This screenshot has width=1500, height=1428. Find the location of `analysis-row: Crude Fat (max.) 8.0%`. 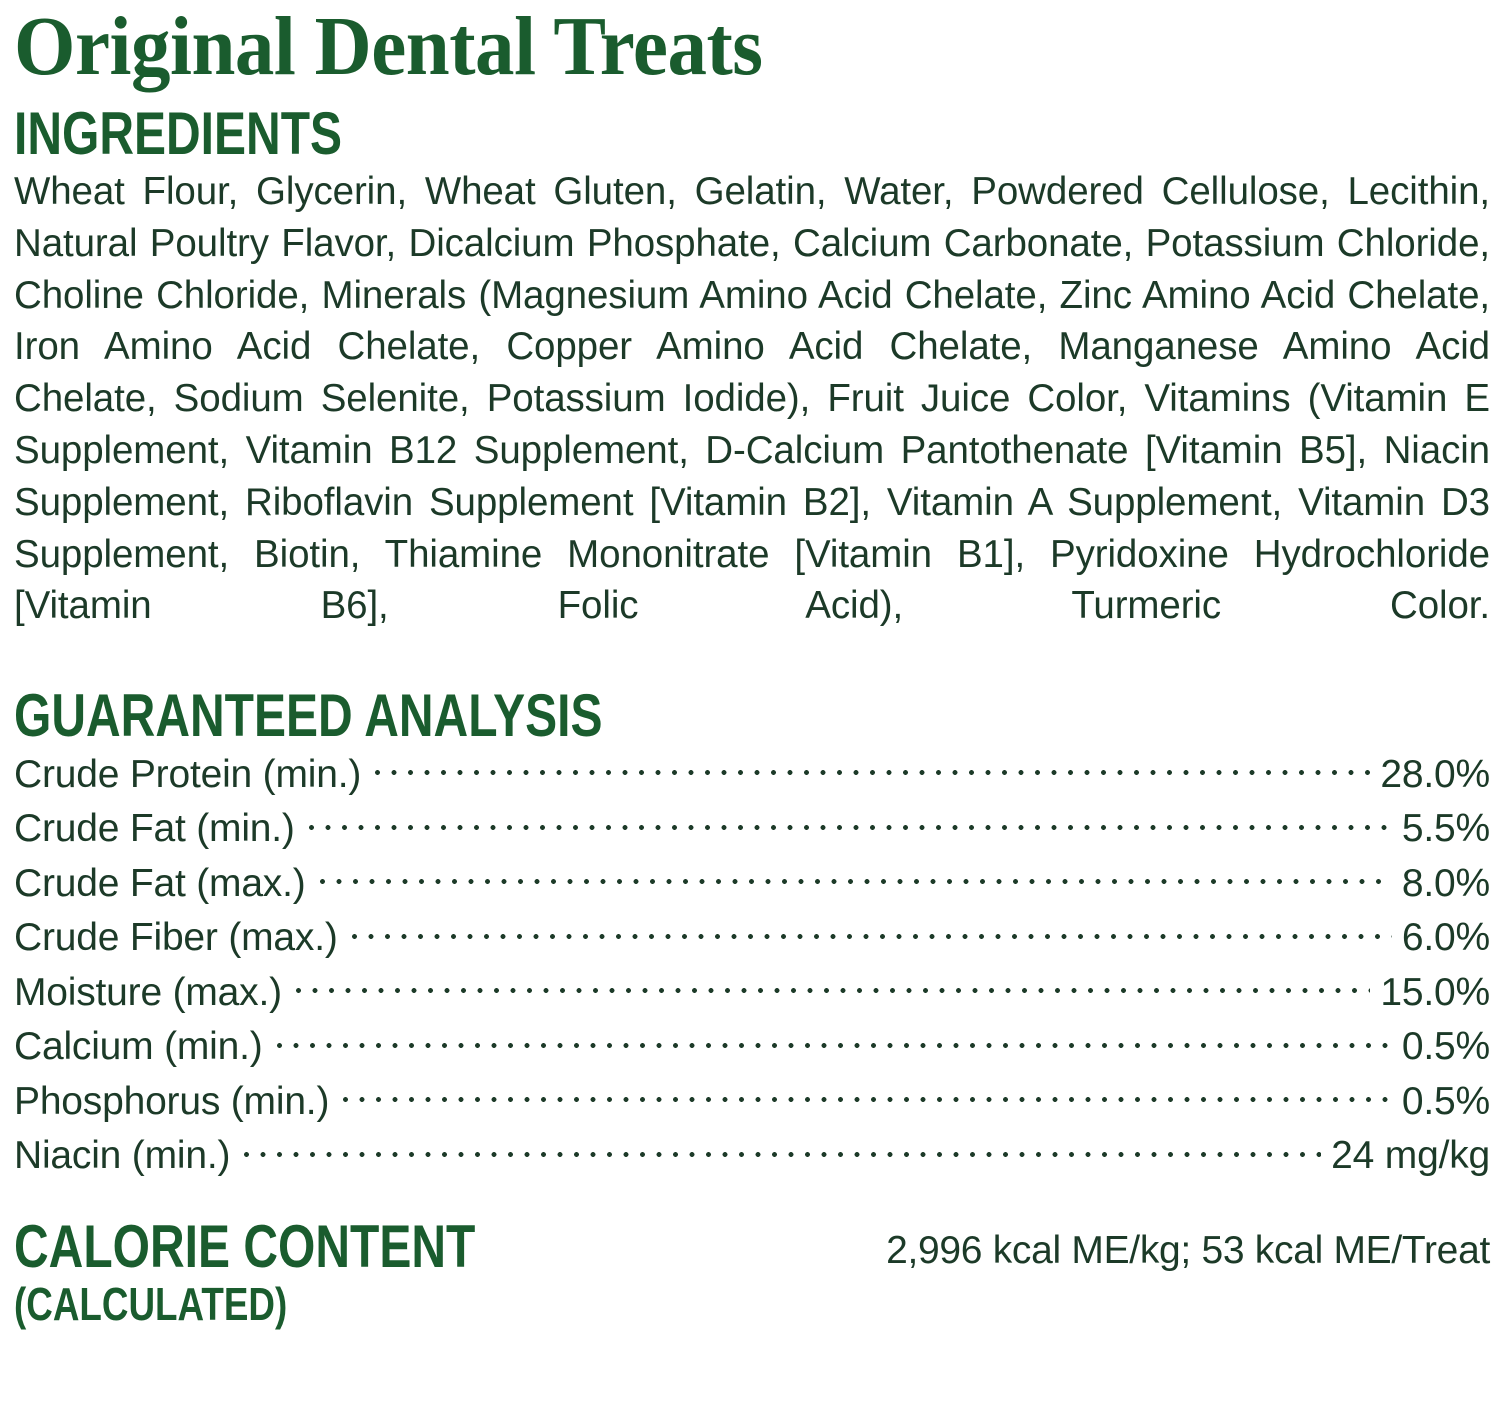

analysis-row: Crude Fat (max.) 8.0% is located at coordinates (752, 884).